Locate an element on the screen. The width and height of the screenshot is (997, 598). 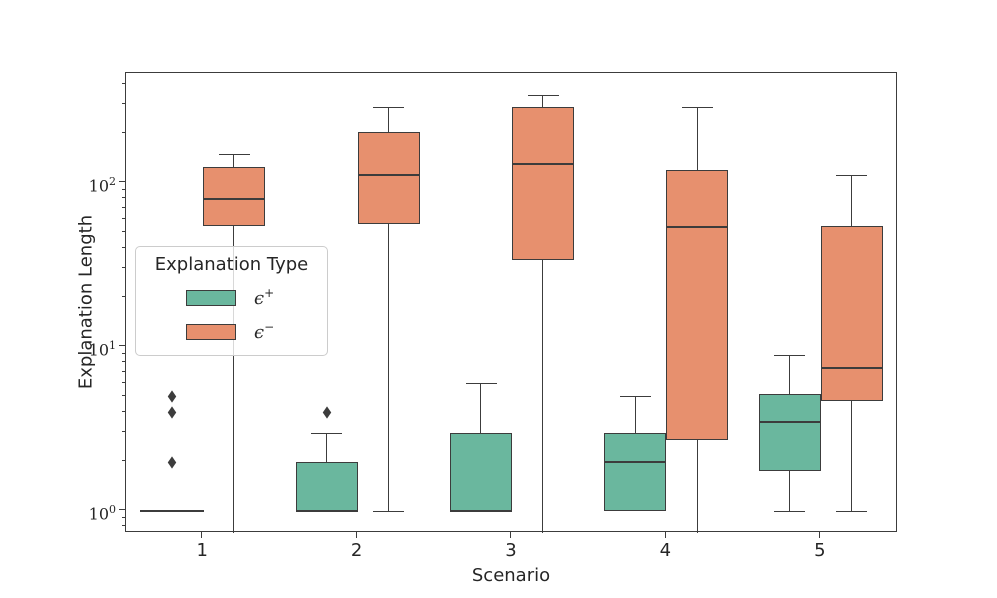
legend-title: Explanation Type is located at coordinates (231, 264).